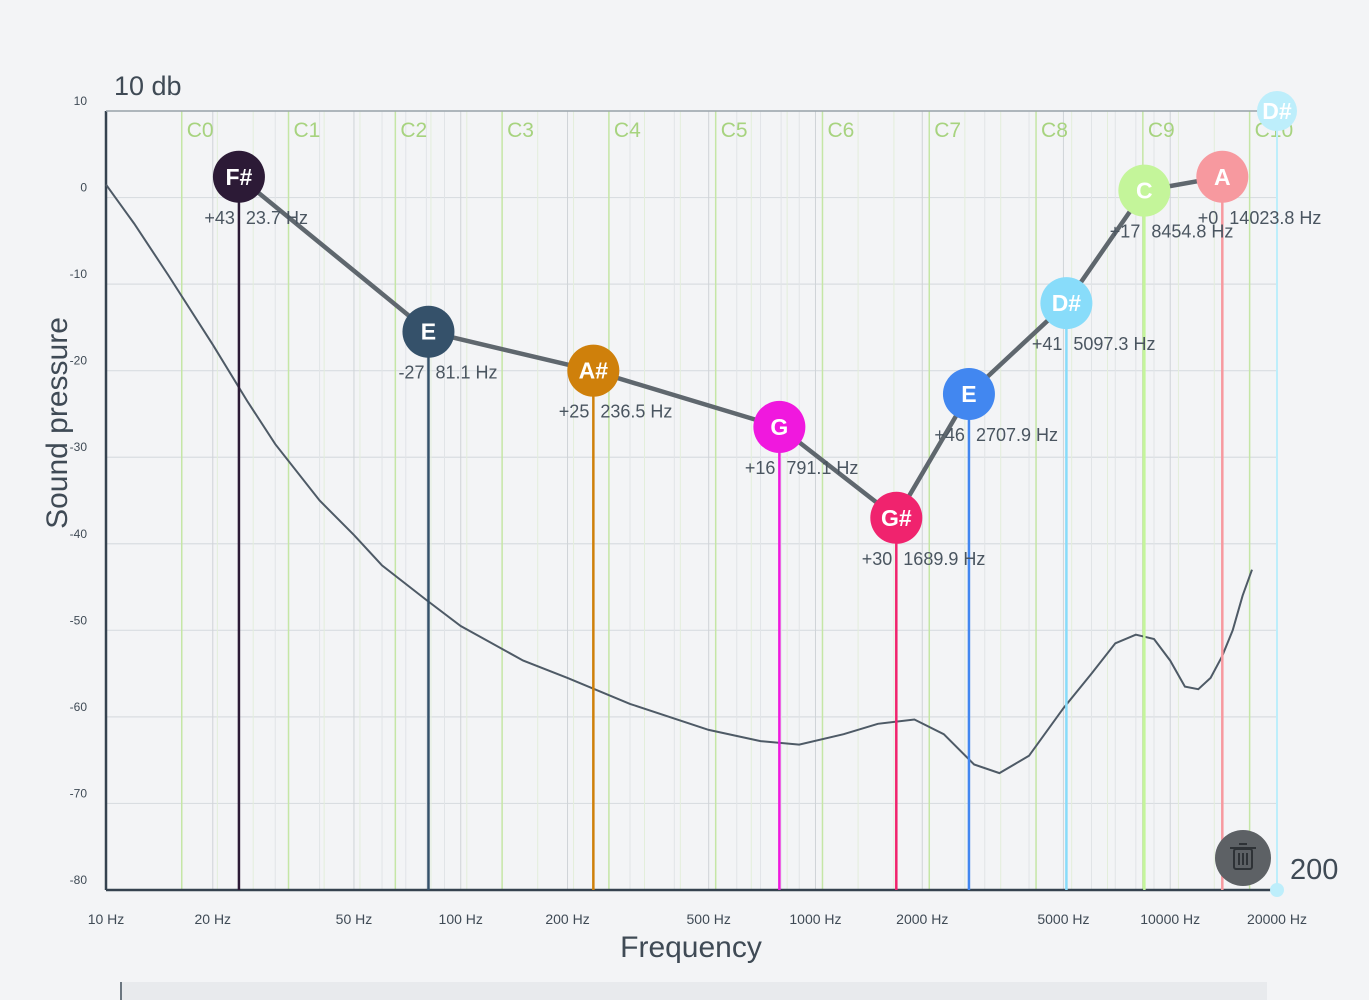 The width and height of the screenshot is (1369, 1000). What do you see at coordinates (691, 947) in the screenshot?
I see `x-axis-title: Frequency` at bounding box center [691, 947].